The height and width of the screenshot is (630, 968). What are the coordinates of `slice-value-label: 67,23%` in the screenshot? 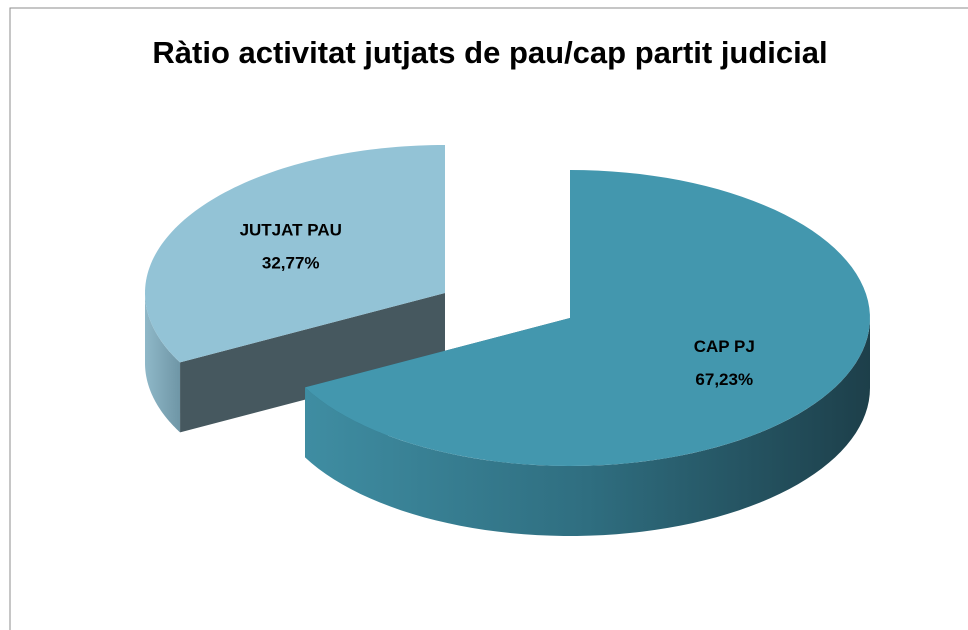 It's located at (724, 379).